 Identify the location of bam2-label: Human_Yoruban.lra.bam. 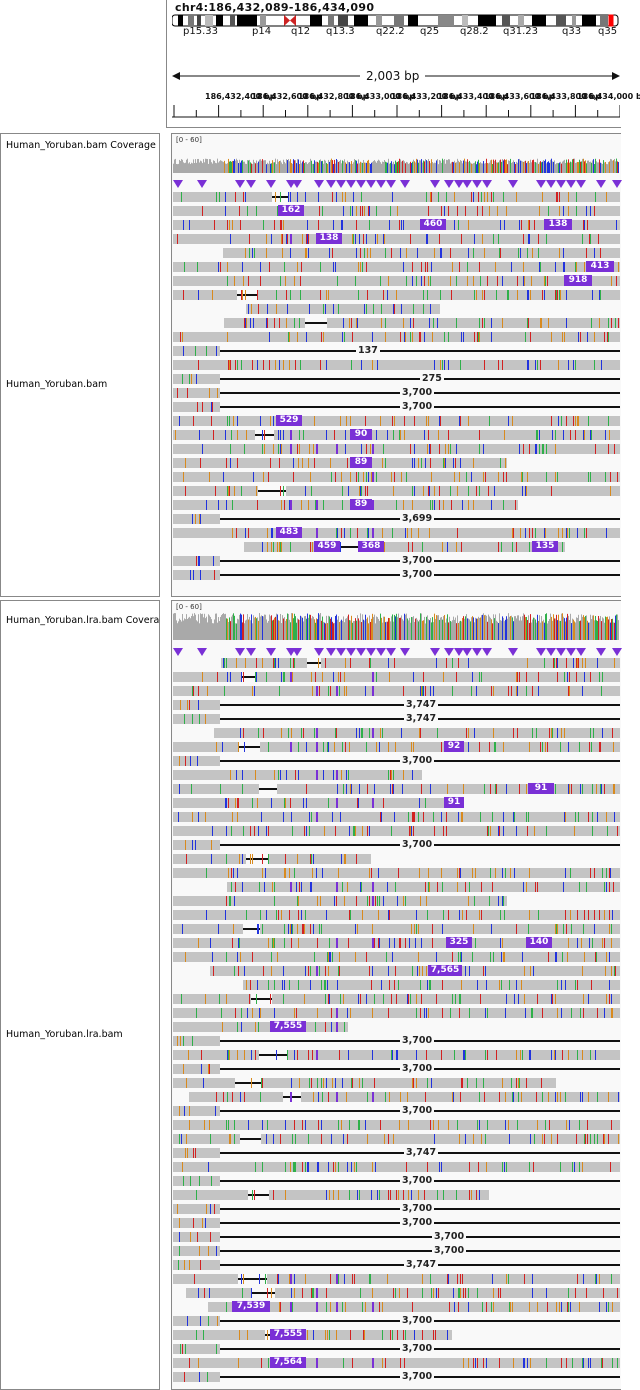
(64, 1034).